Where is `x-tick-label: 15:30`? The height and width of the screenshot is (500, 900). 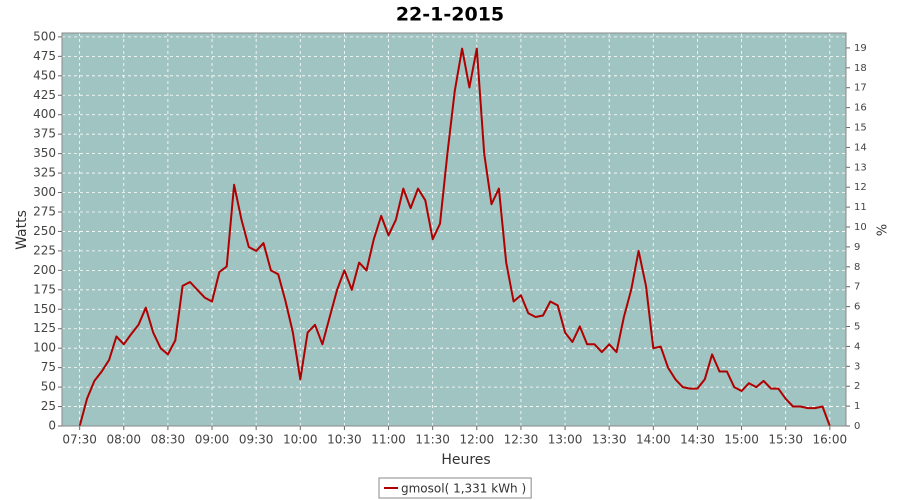 x-tick-label: 15:30 is located at coordinates (785, 440).